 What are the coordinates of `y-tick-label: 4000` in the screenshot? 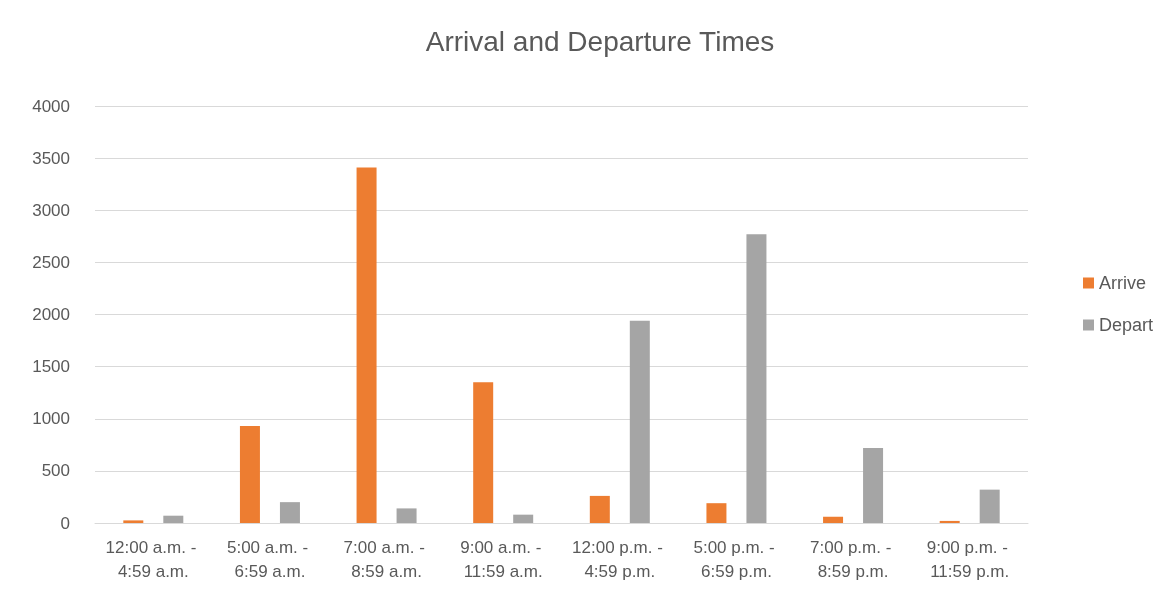 It's located at (51, 106).